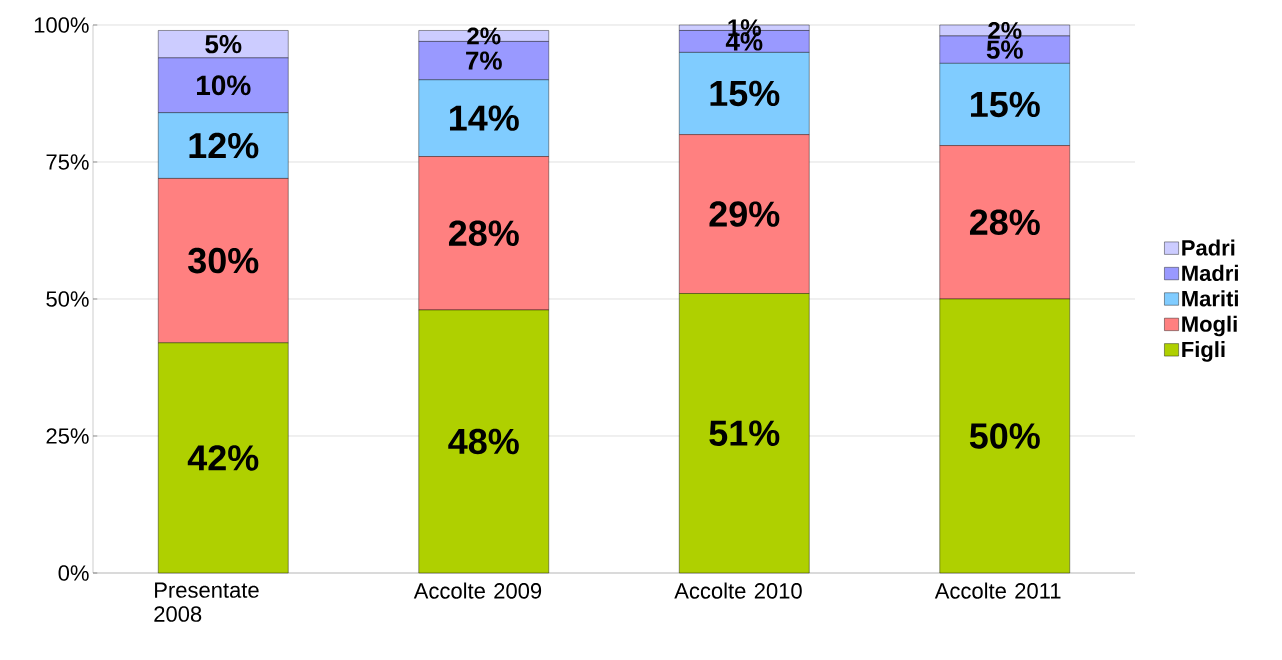  What do you see at coordinates (997, 590) in the screenshot?
I see `x-tick-label: Accolte 2011` at bounding box center [997, 590].